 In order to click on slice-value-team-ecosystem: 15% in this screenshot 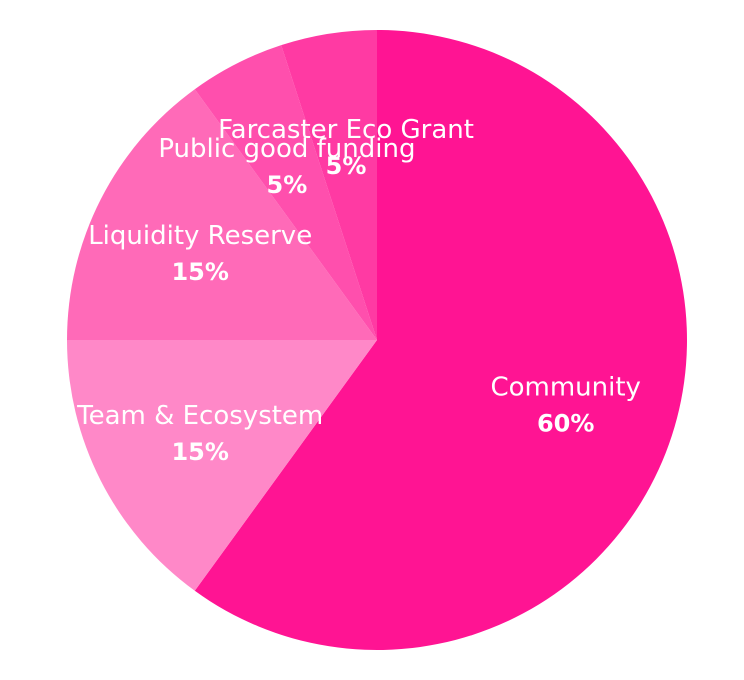, I will do `click(199, 452)`.